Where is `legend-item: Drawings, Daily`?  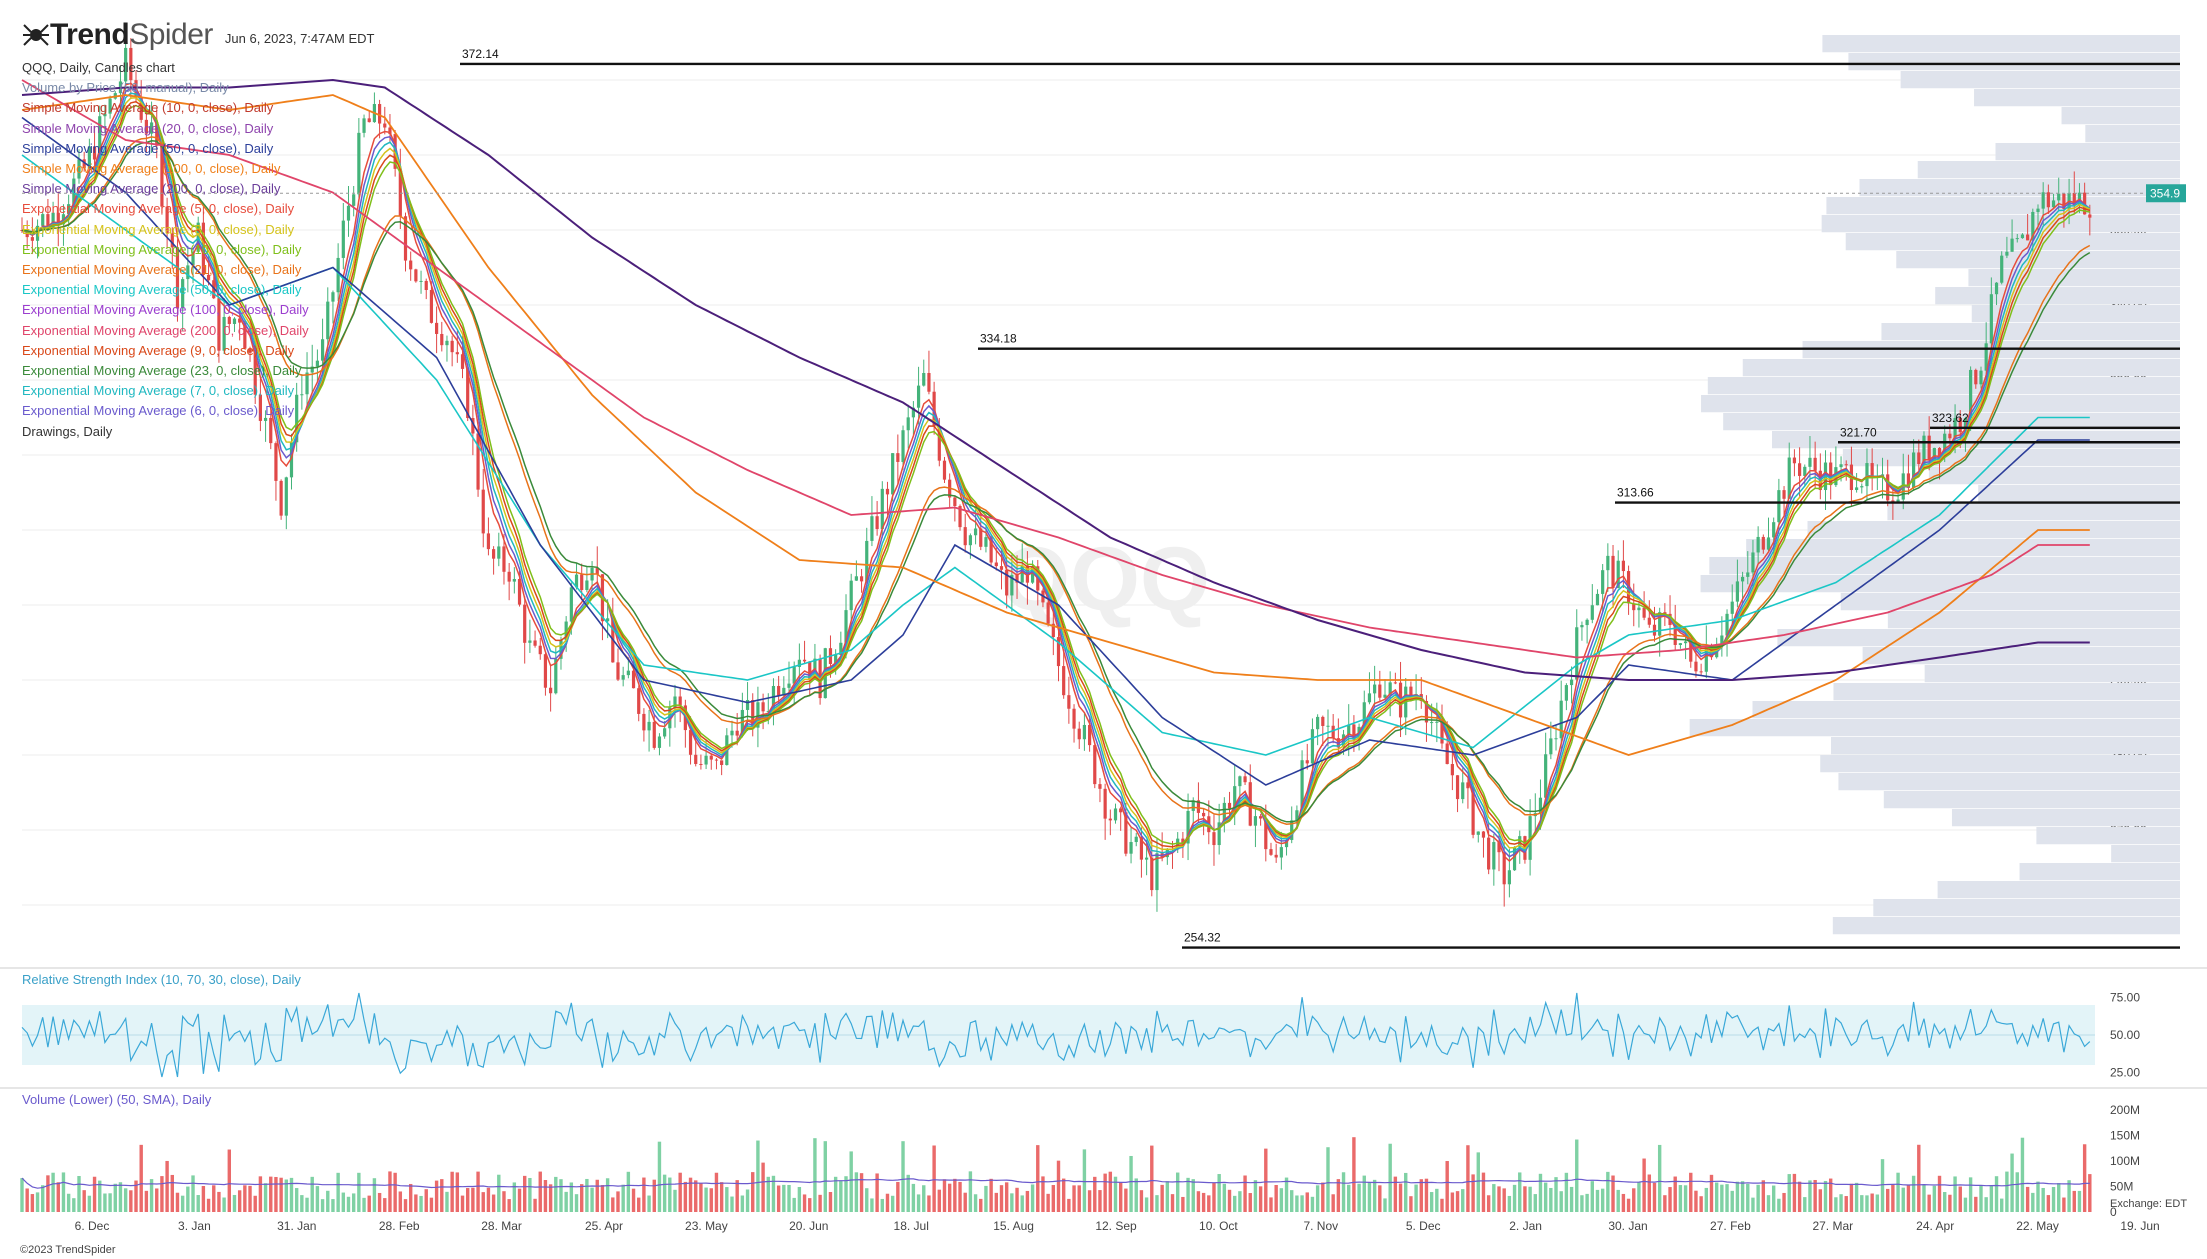
legend-item: Drawings, Daily is located at coordinates (67, 431).